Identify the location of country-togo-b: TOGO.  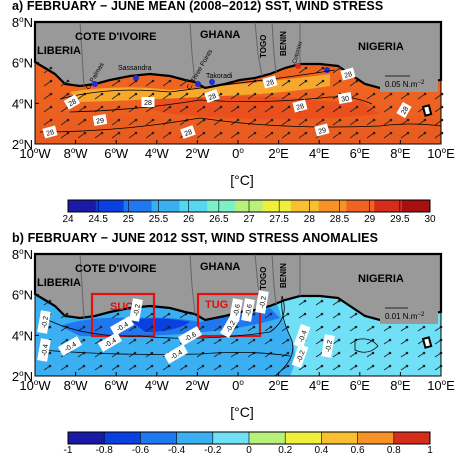
(263, 278).